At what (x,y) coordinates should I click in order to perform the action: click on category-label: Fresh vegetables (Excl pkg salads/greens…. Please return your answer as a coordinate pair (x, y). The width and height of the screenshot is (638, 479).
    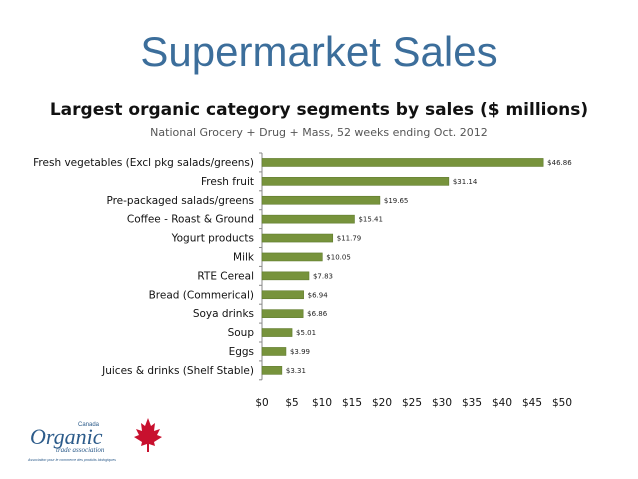
    Looking at the image, I should click on (143, 163).